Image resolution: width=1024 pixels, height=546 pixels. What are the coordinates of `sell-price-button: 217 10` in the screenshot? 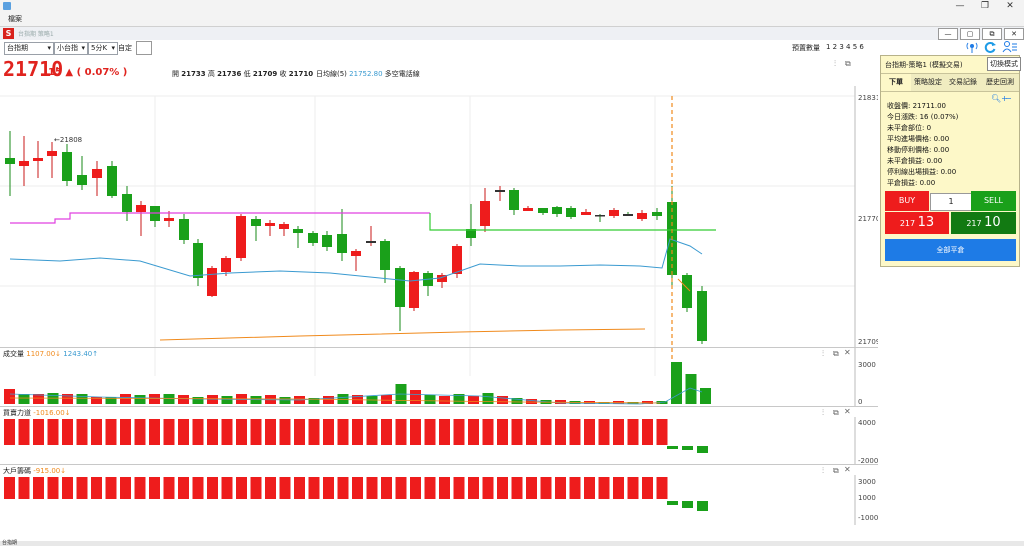 It's located at (983, 223).